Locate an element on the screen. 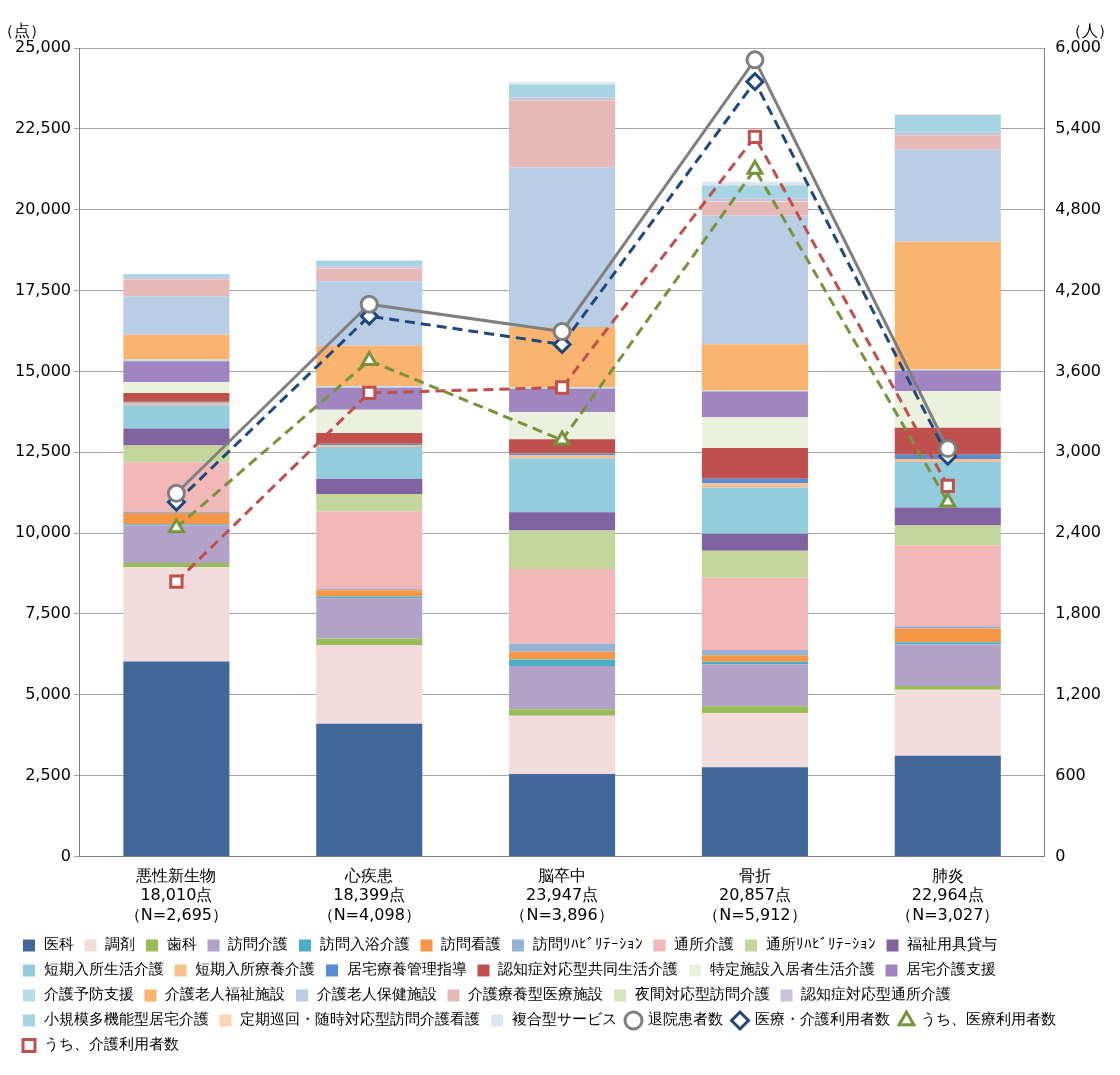 Image resolution: width=1120 pixels, height=1075 pixels. y2-tick-label: 4,800 is located at coordinates (1078, 208).